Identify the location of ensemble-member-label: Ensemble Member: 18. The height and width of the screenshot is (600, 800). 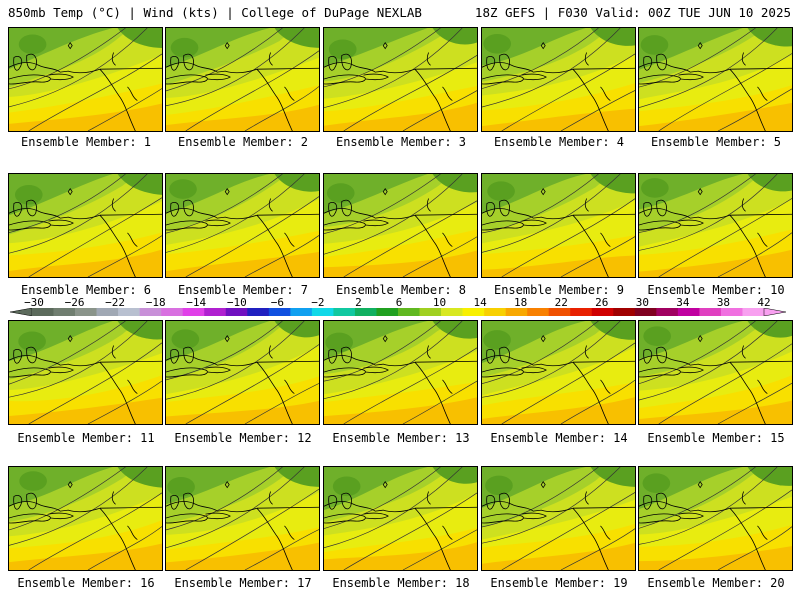
(401, 583).